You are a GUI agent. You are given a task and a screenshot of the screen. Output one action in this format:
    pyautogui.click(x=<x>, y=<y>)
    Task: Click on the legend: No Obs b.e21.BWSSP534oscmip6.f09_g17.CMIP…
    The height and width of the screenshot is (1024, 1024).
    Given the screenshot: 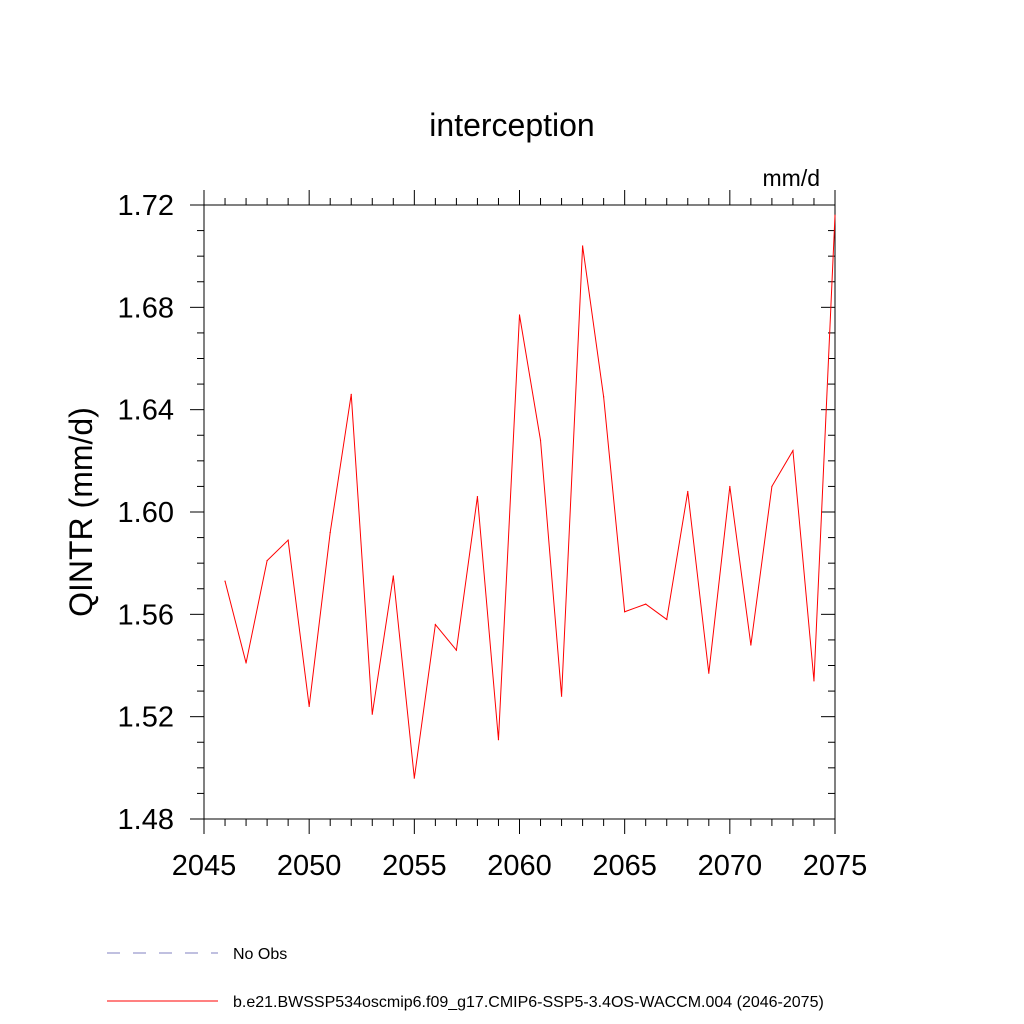 What is the action you would take?
    pyautogui.click(x=465, y=978)
    